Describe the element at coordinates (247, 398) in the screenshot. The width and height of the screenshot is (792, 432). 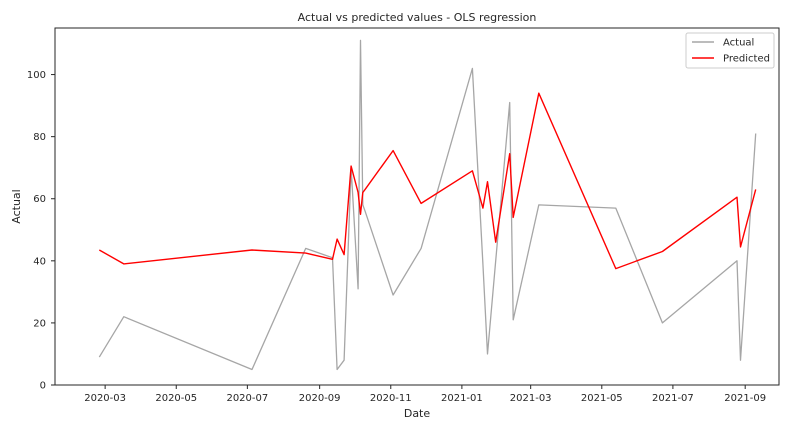
I see `x-tick-label: 2020-07` at that location.